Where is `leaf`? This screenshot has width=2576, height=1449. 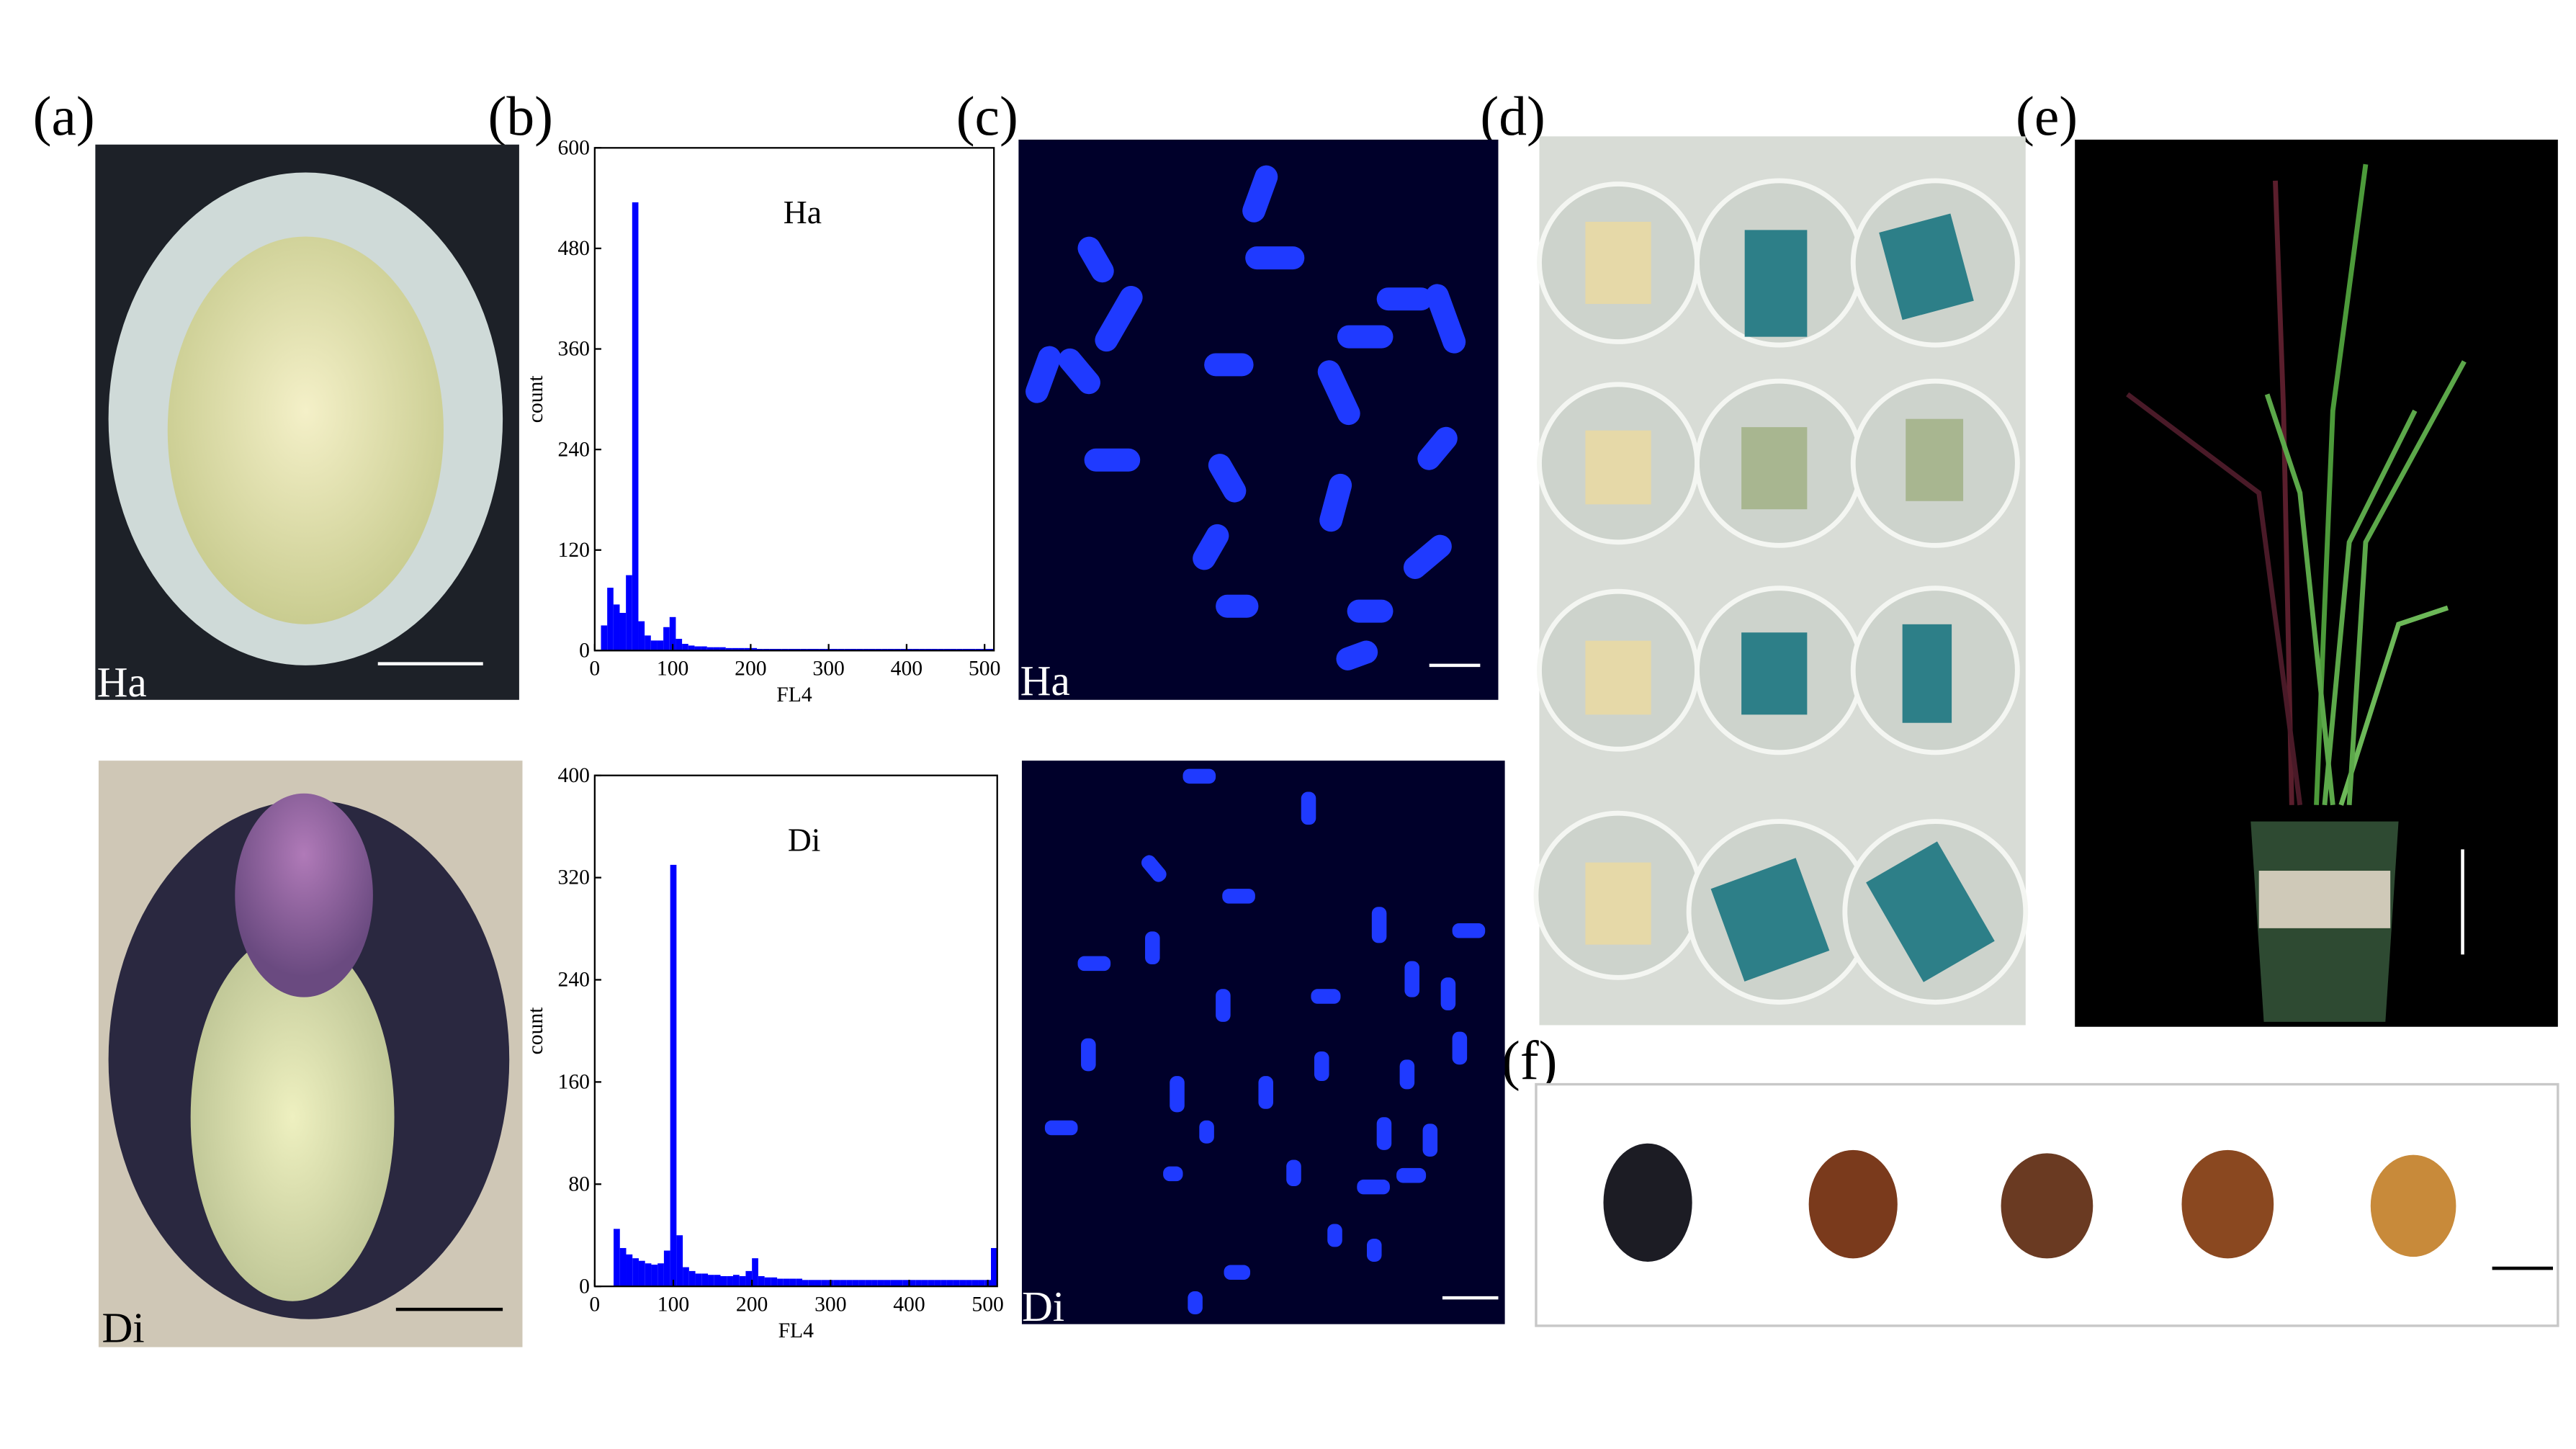 leaf is located at coordinates (2214, 599).